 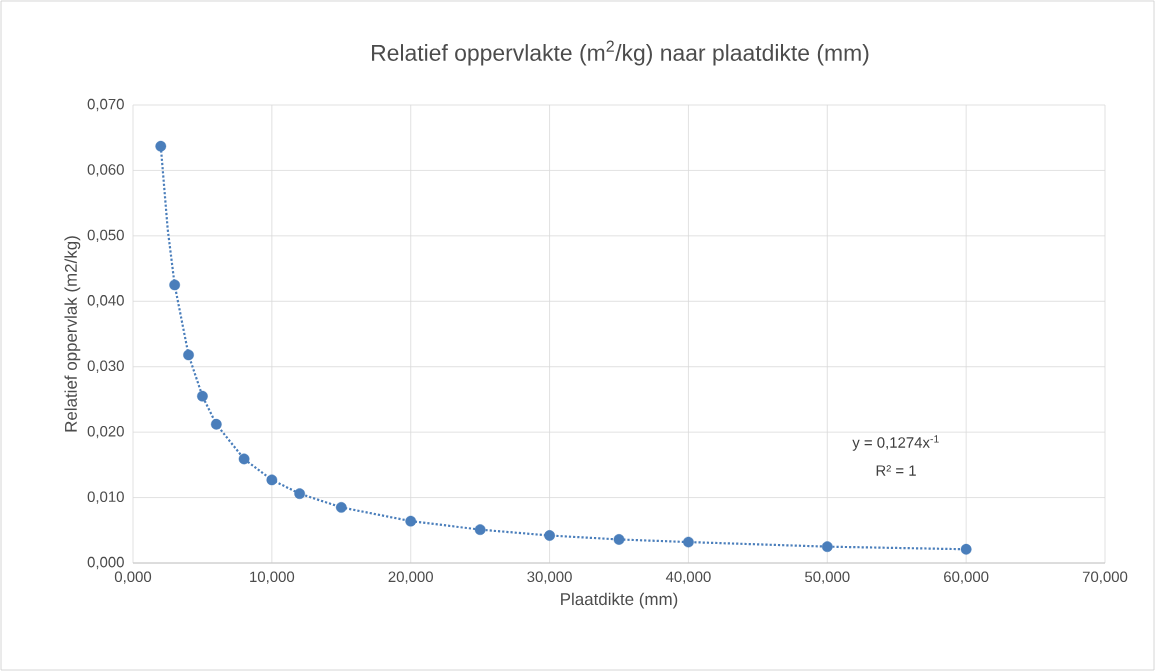 I want to click on x-tick-label: 10,000, so click(x=272, y=577).